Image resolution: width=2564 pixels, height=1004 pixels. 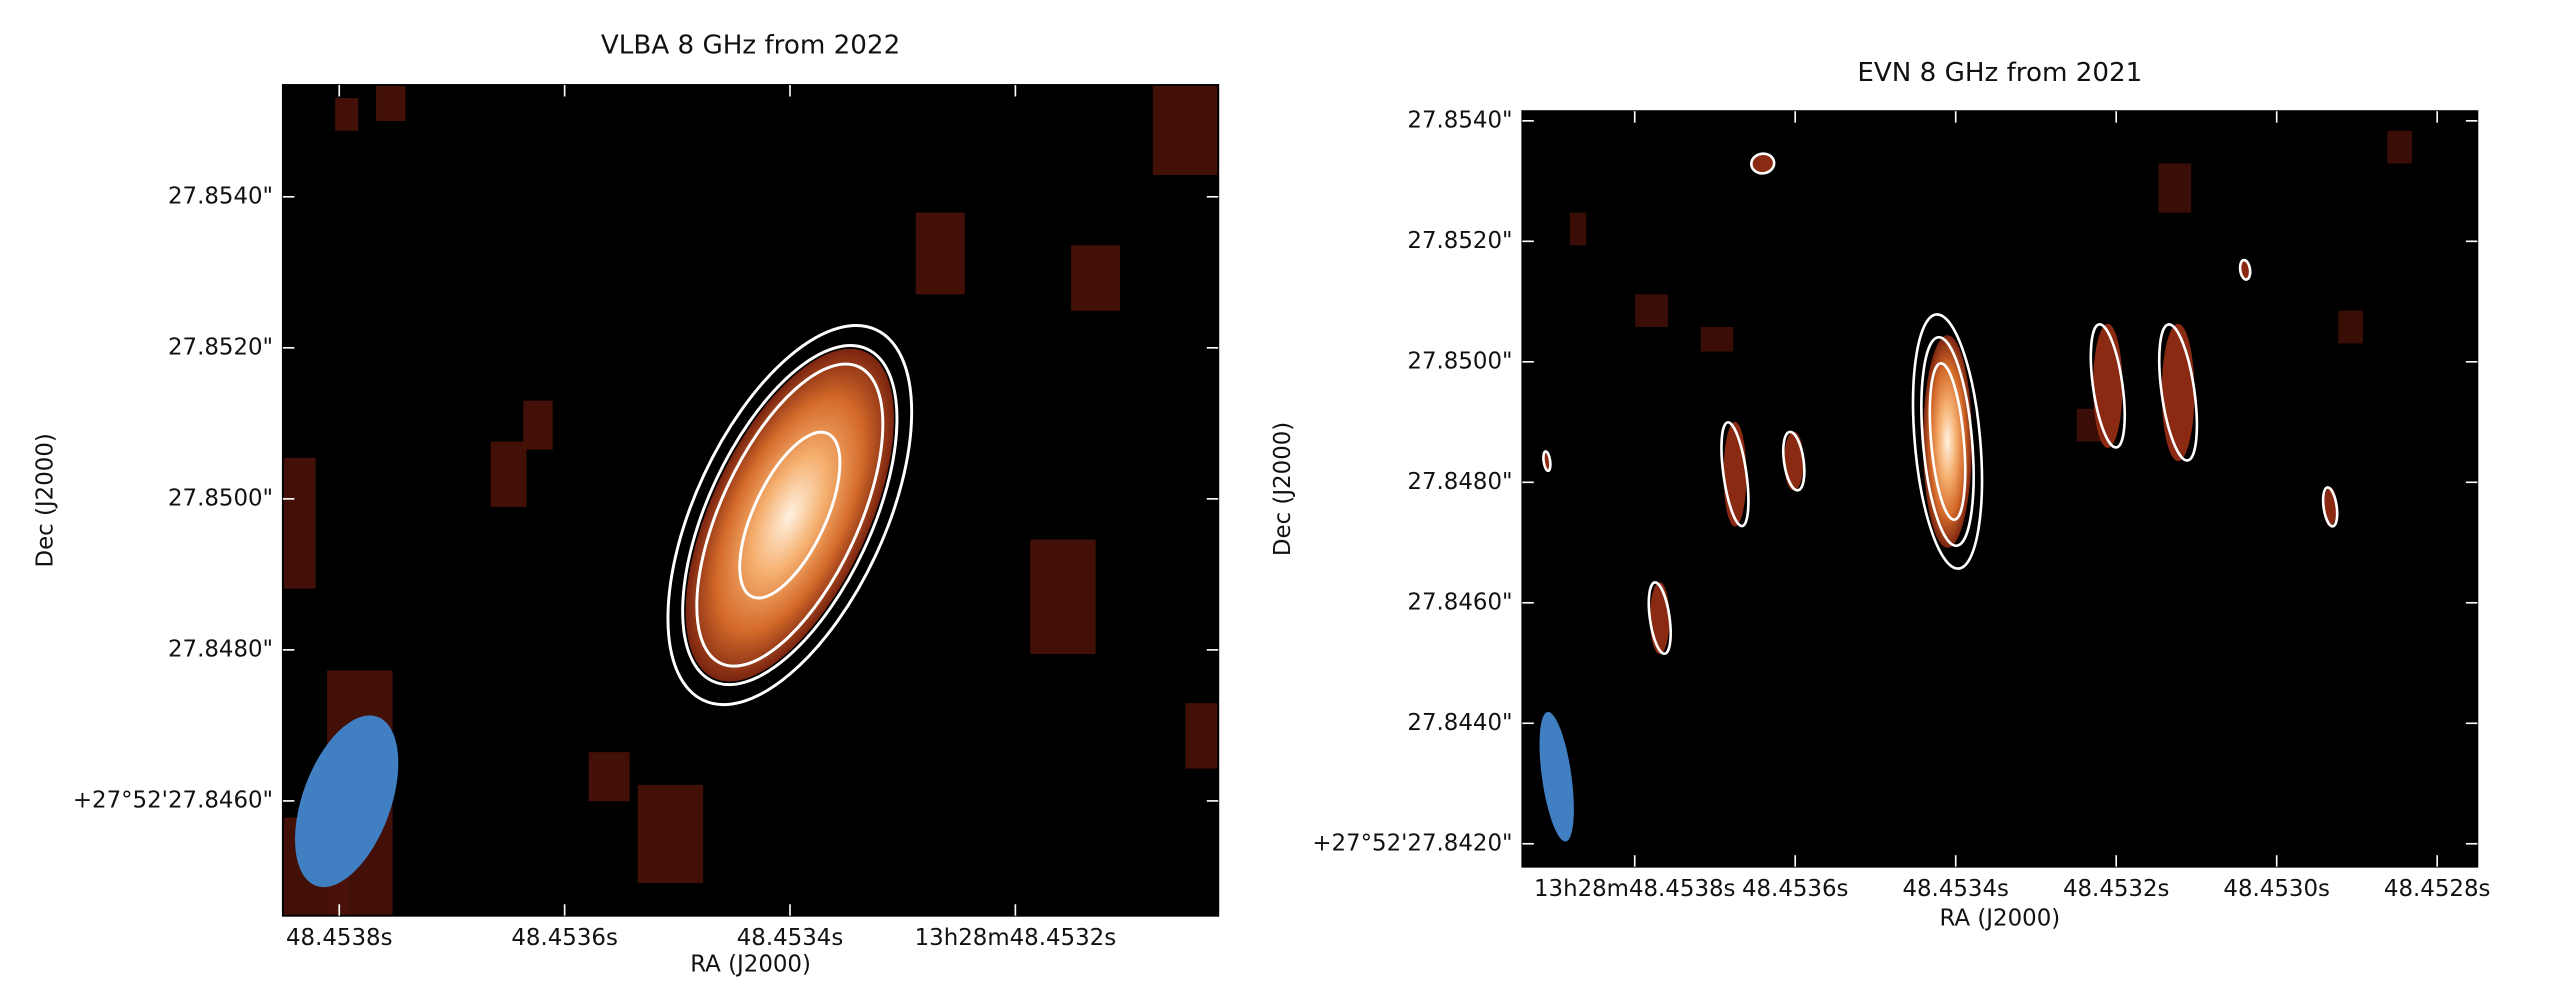 What do you see at coordinates (173, 800) in the screenshot?
I see `y-tick-label: +27°52'27.8460"` at bounding box center [173, 800].